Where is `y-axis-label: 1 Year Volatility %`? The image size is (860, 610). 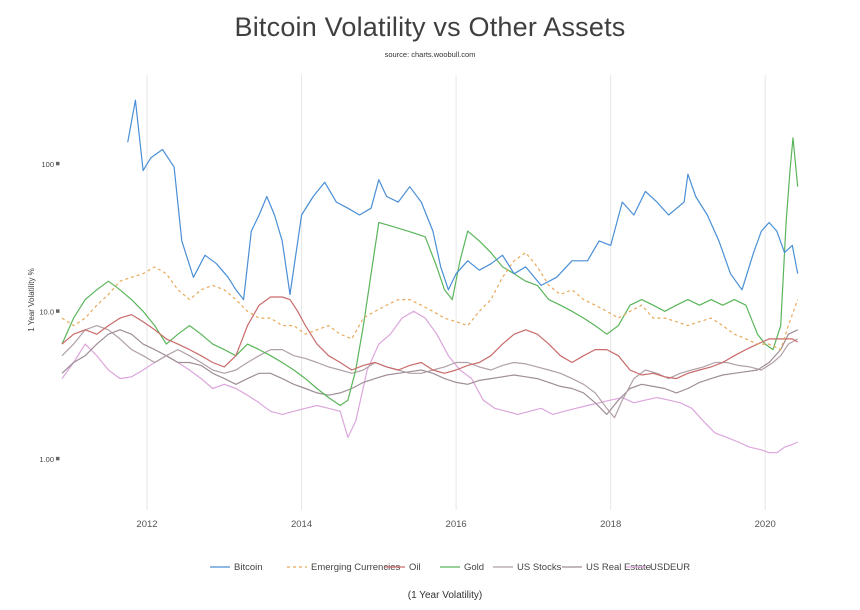 y-axis-label: 1 Year Volatility % is located at coordinates (31, 300).